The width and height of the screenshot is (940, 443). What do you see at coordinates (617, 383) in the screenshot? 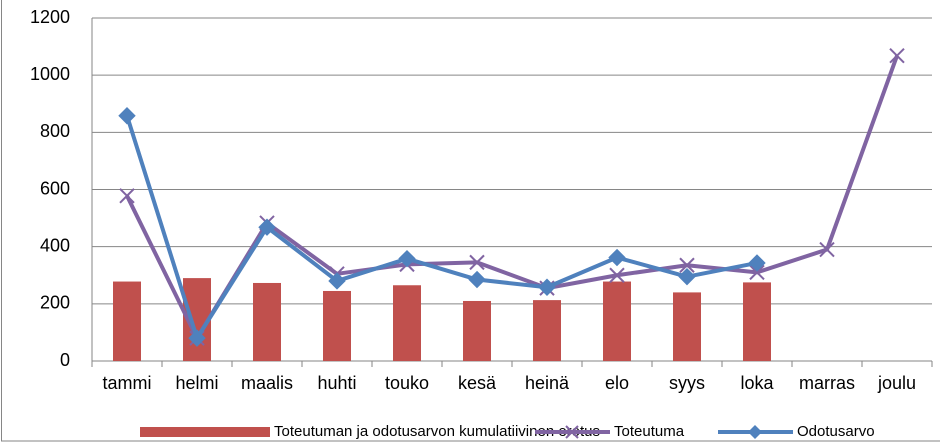
I see `x-tick-label: elo` at bounding box center [617, 383].